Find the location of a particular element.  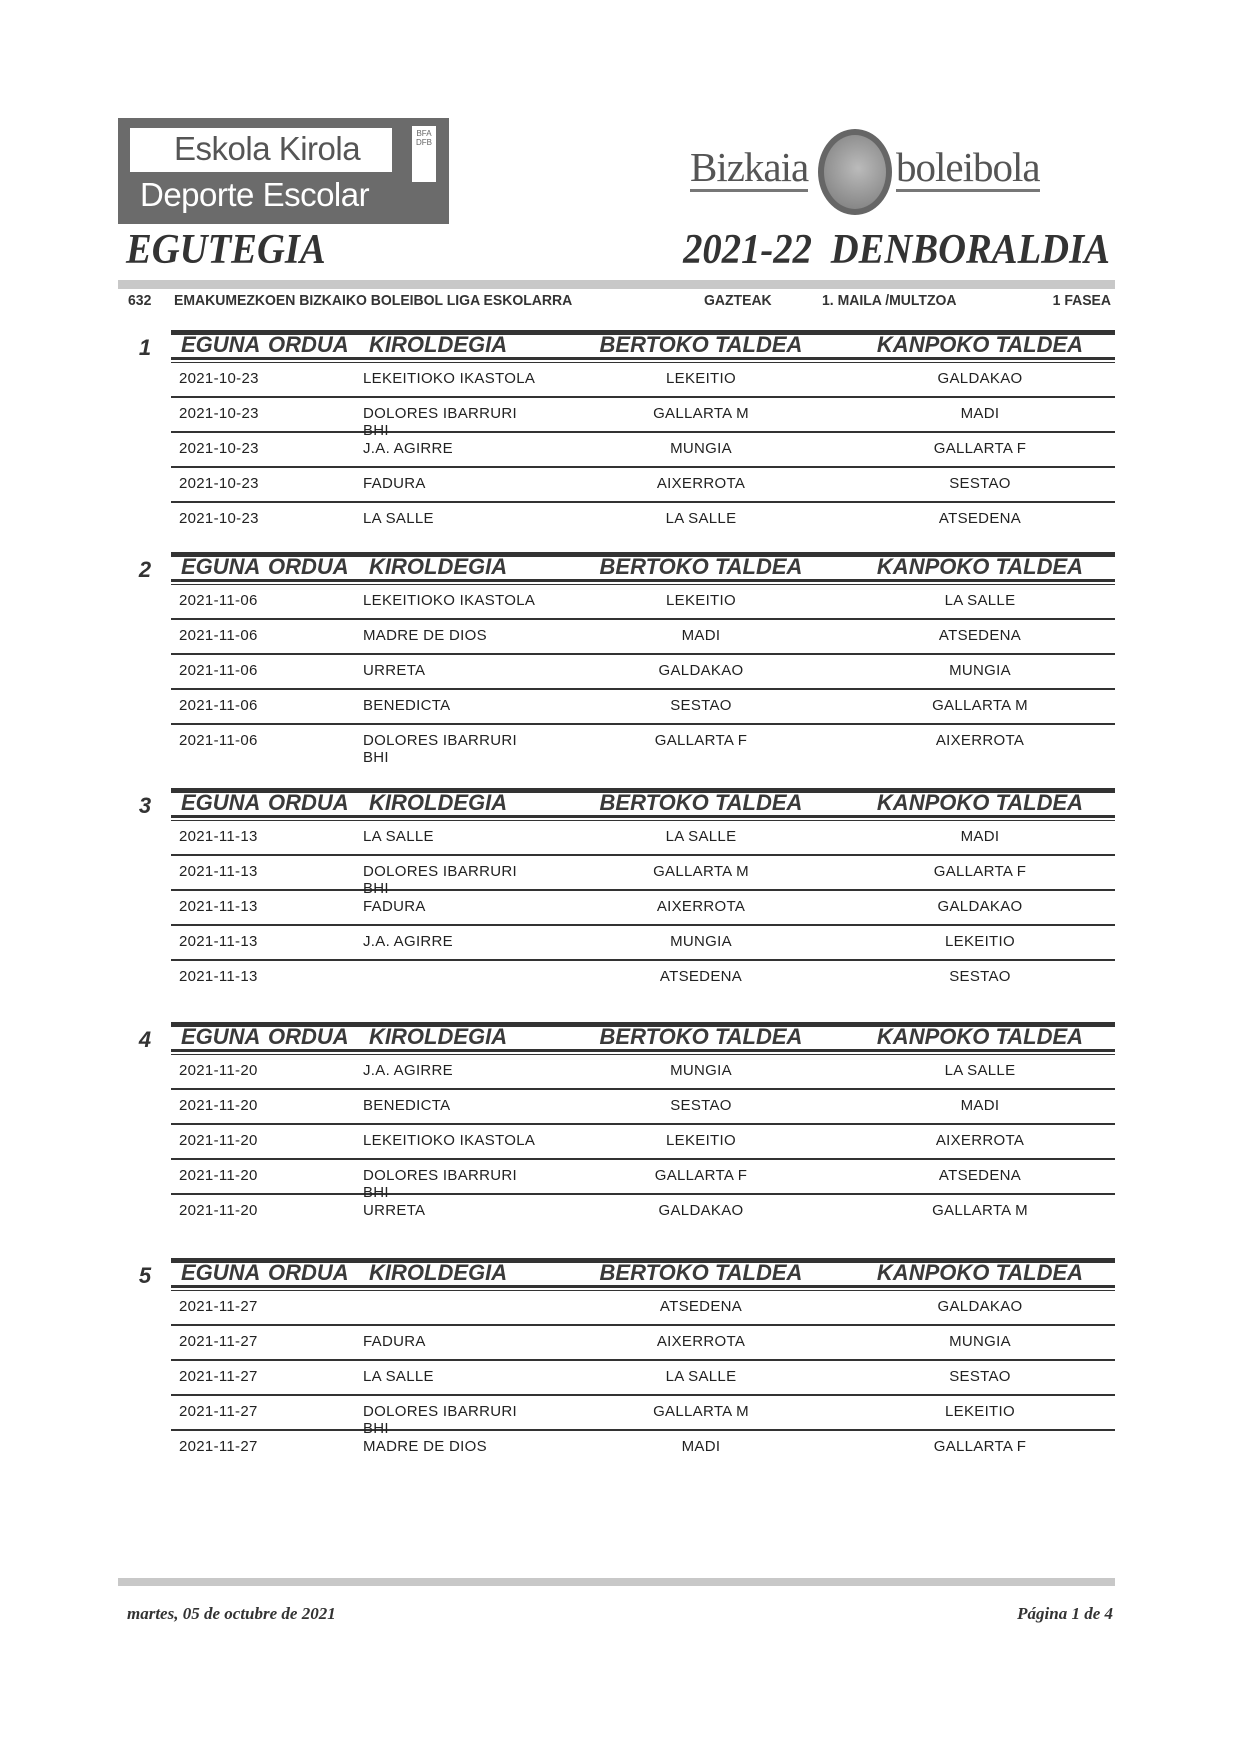

table-row: 2021-11-06 URRETA GALDAKAO MUNGIA is located at coordinates (643, 672).